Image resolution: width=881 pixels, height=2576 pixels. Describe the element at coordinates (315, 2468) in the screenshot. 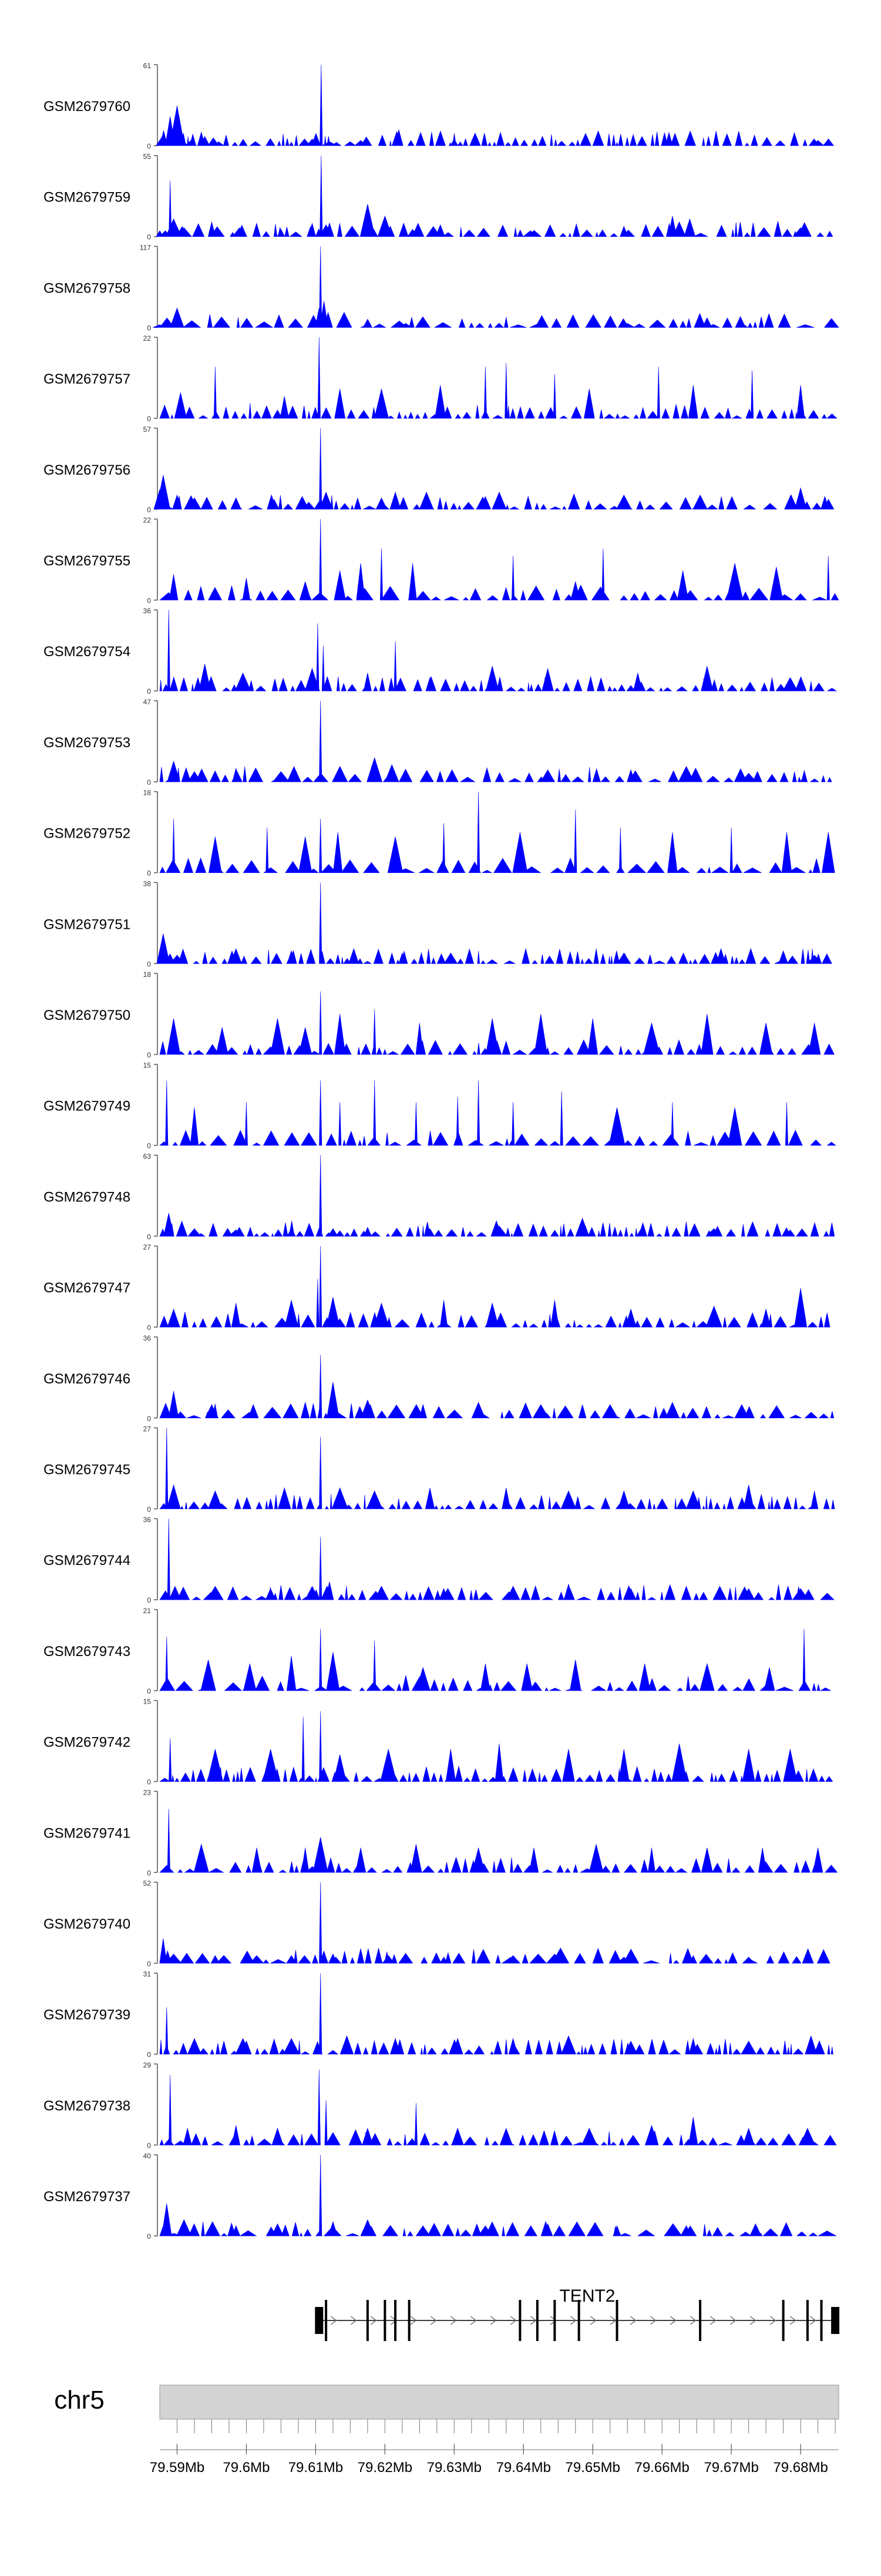

I see `x-tick-label: 79.61Mb` at that location.